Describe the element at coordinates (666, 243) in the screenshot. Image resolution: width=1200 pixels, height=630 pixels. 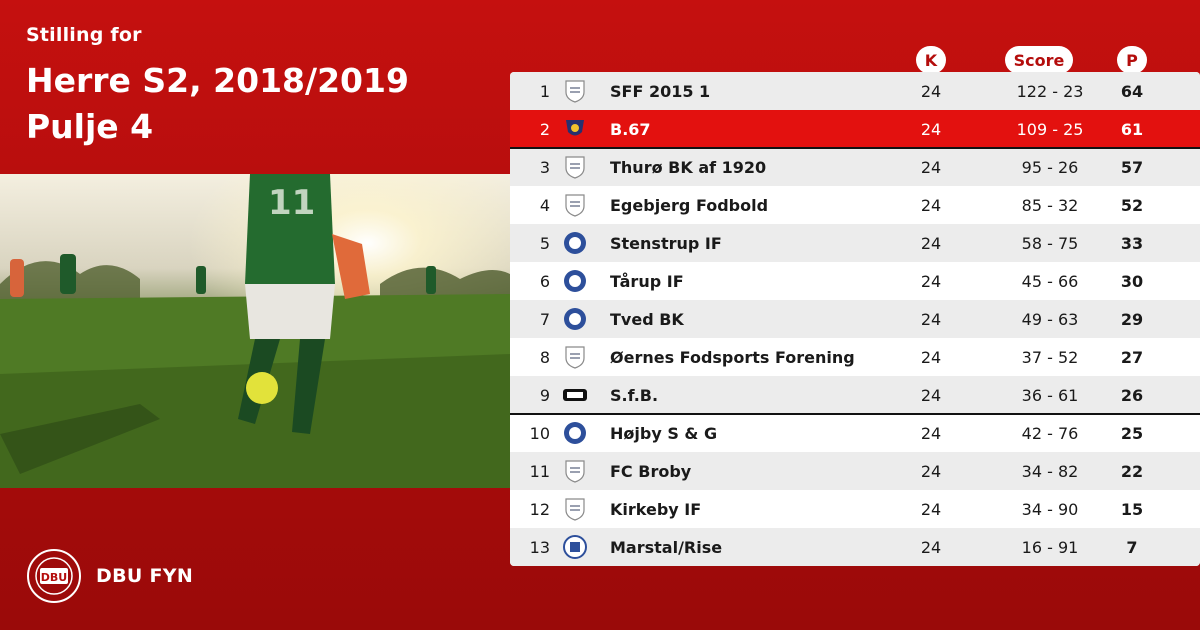
I see `club-name: Stenstrup IF` at that location.